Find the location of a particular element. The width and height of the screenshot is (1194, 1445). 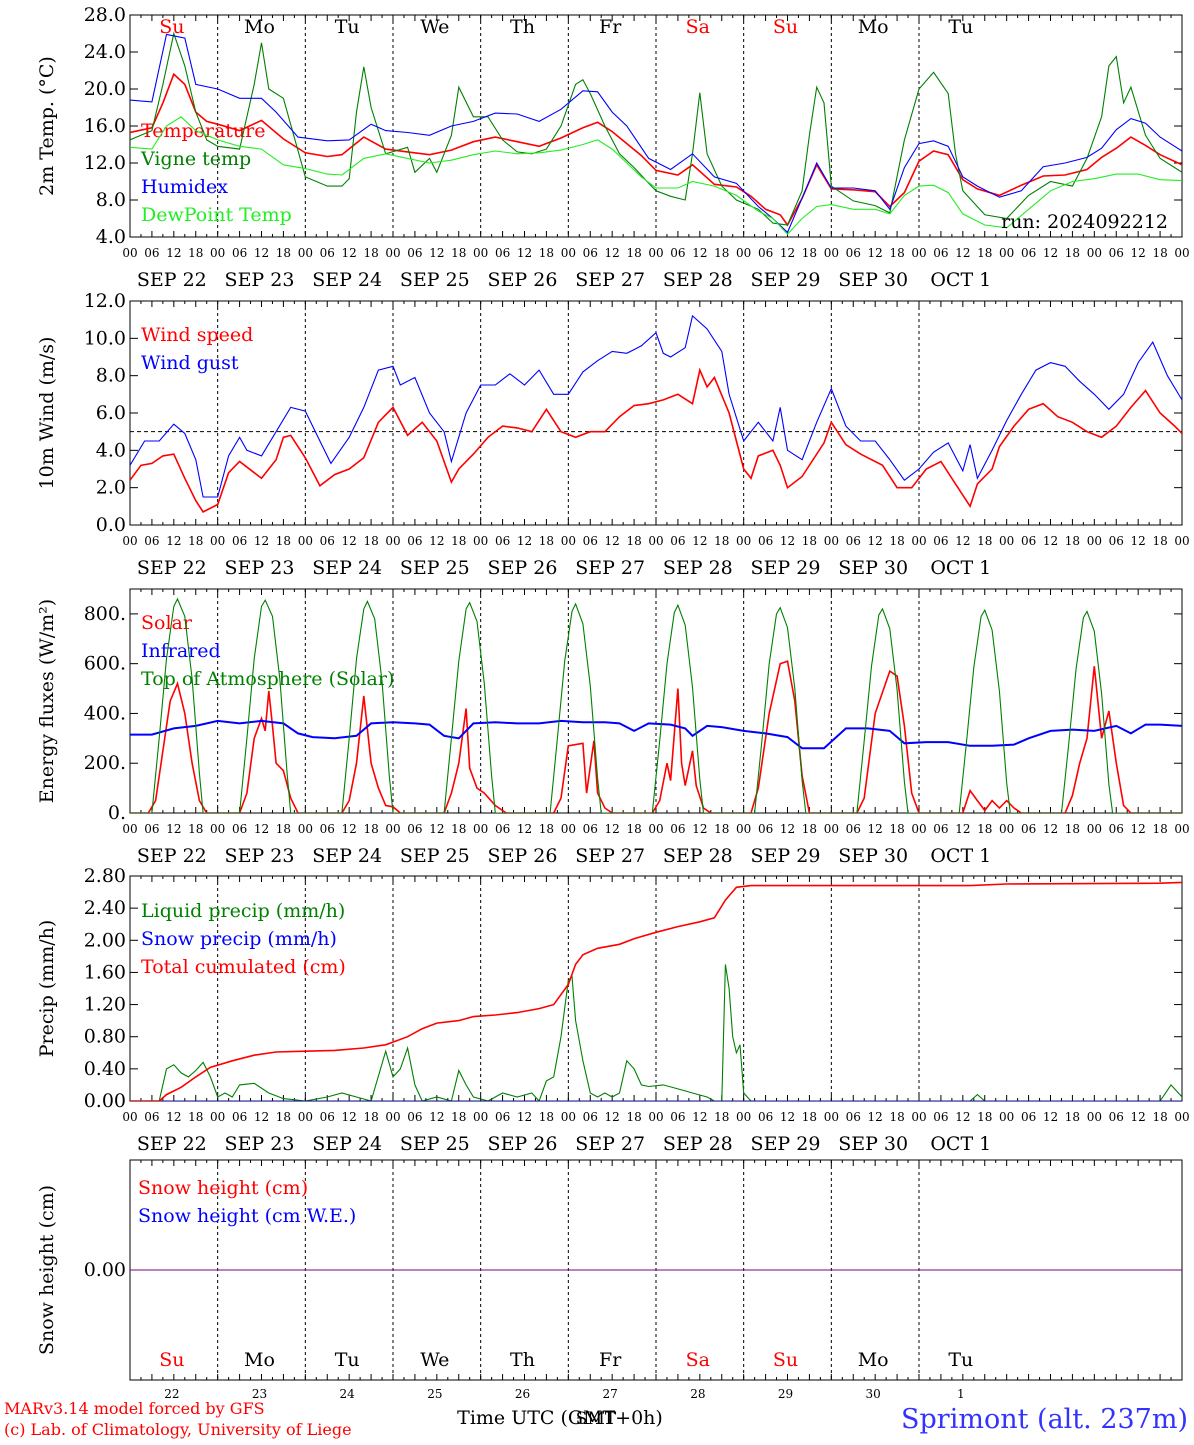

y-tick-label: 400. is located at coordinates (105, 713).